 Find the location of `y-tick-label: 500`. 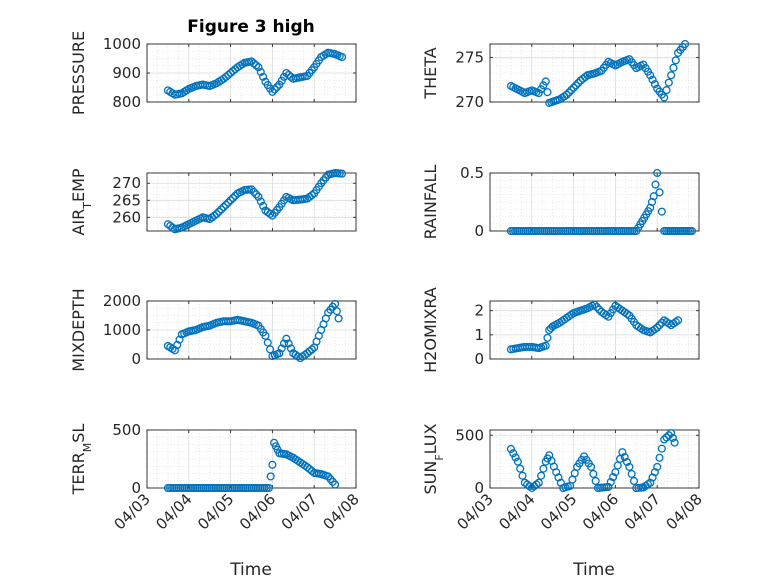

y-tick-label: 500 is located at coordinates (469, 435).